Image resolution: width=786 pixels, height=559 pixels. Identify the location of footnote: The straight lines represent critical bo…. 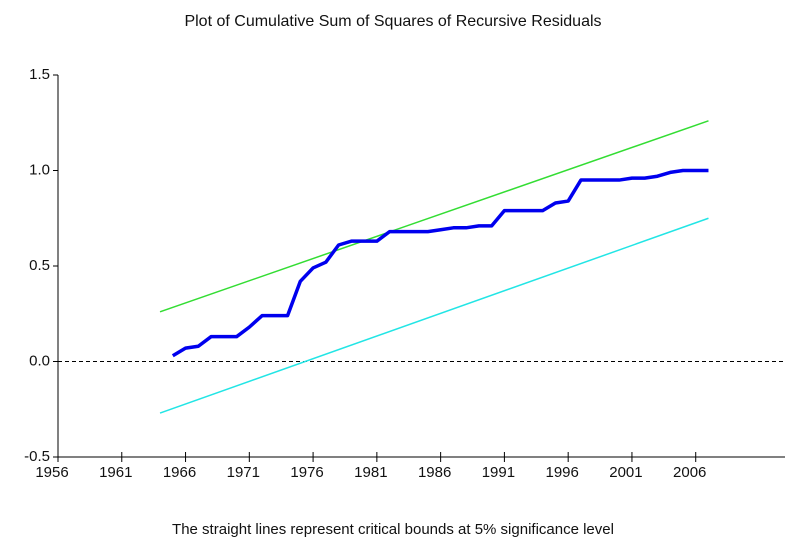
(393, 529).